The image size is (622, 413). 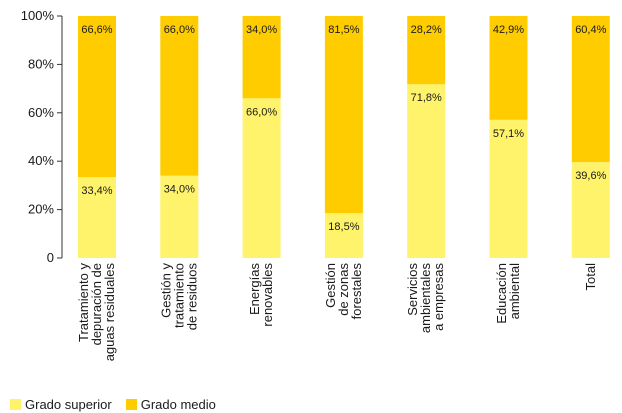 What do you see at coordinates (165, 290) in the screenshot?
I see `category-label-line: Gestión y` at bounding box center [165, 290].